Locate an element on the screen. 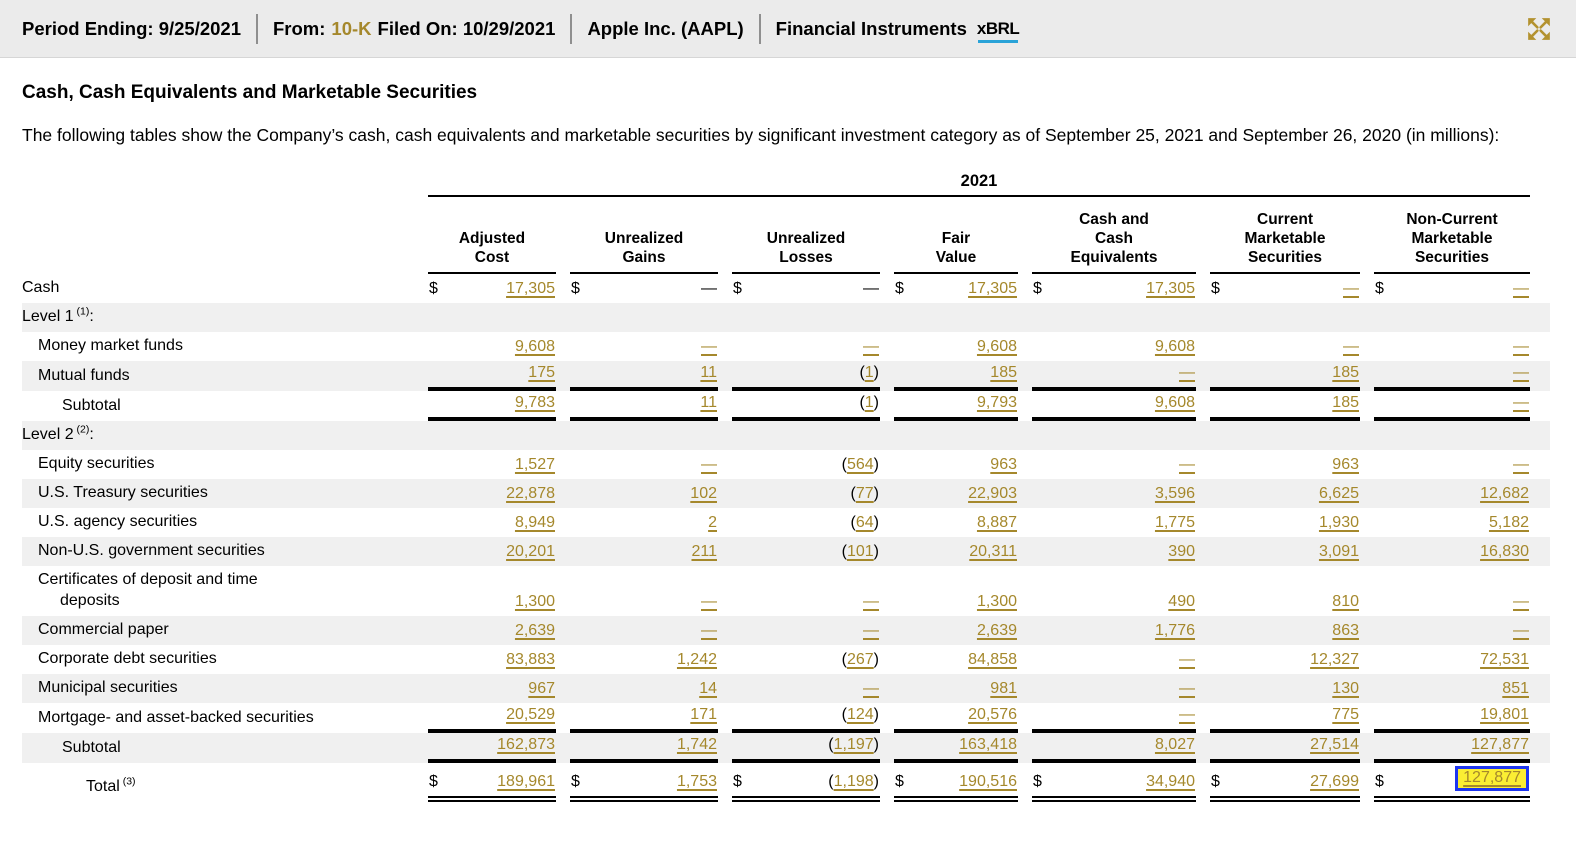 This screenshot has height=849, width=1576. value-link: 27,514 is located at coordinates (1334, 744).